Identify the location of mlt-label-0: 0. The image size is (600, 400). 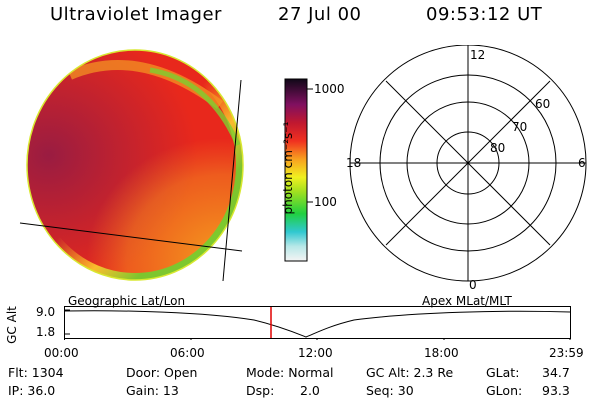
(473, 285).